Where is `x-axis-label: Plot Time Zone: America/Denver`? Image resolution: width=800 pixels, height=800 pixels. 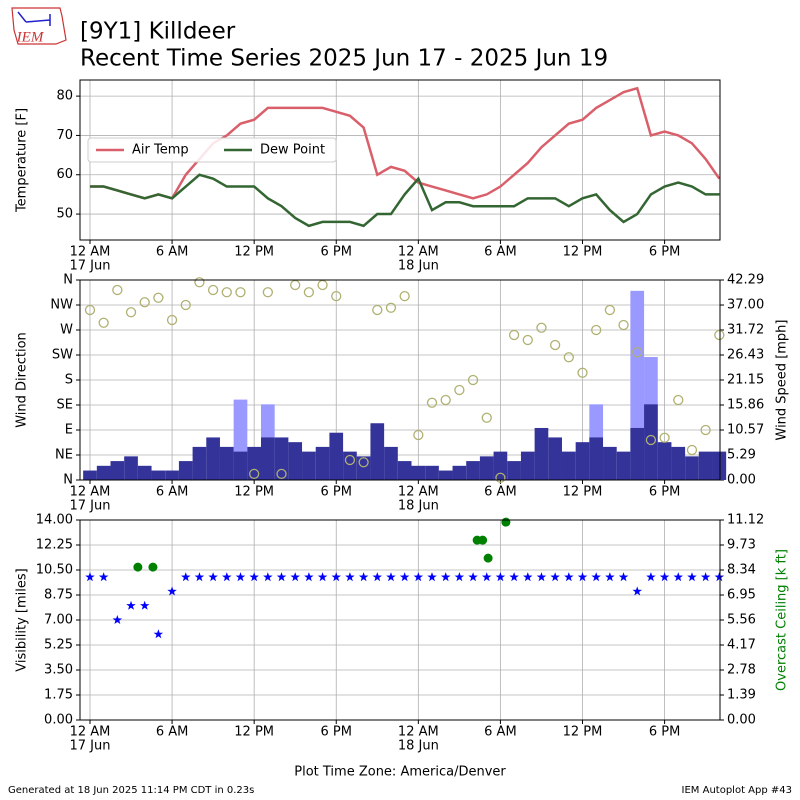
x-axis-label: Plot Time Zone: America/Denver is located at coordinates (400, 772).